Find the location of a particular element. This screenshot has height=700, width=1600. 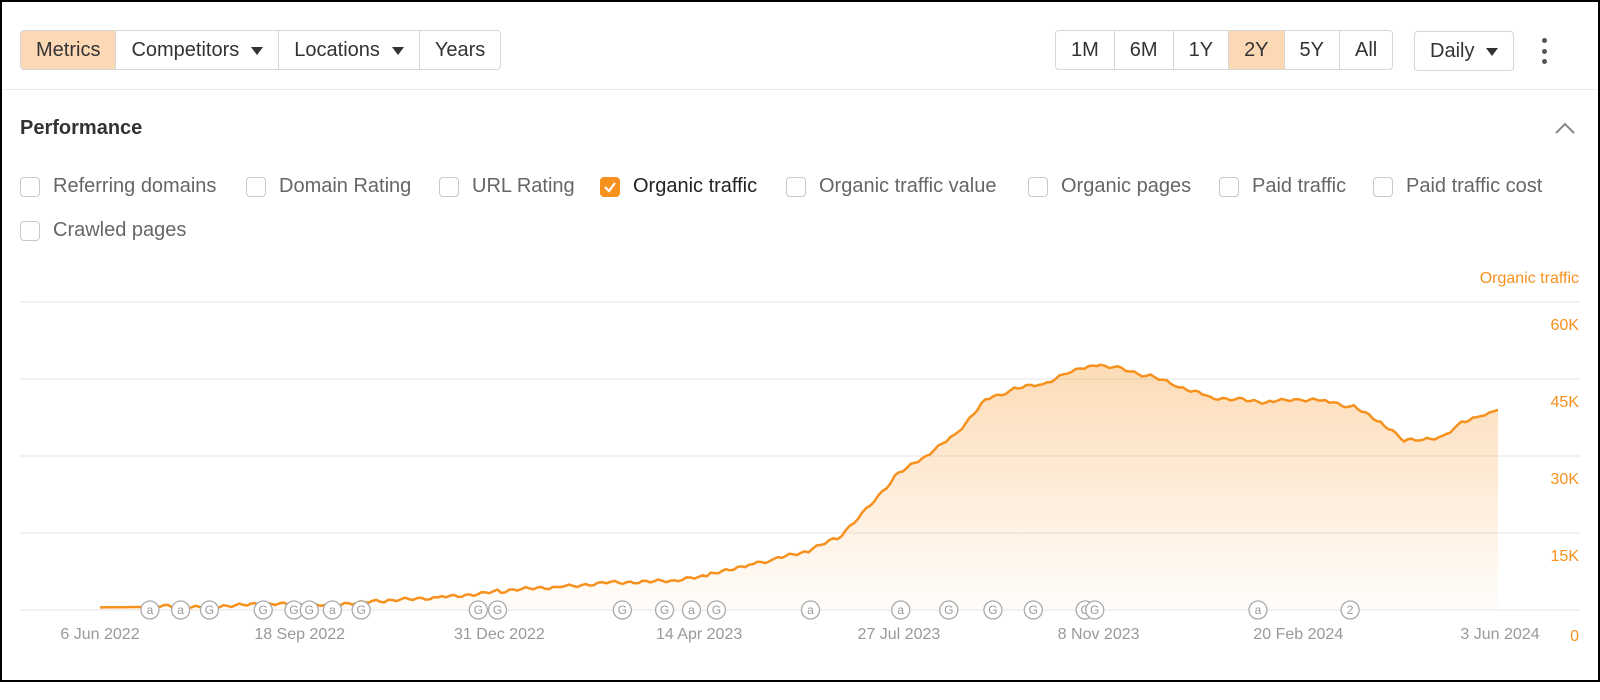

locations-dropdown: Locations is located at coordinates (349, 50).